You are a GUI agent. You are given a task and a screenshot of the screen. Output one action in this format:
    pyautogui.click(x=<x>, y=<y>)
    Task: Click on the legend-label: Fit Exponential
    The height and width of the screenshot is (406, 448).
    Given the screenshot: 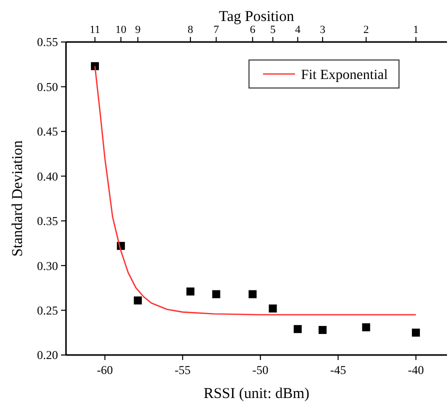 What is the action you would take?
    pyautogui.click(x=344, y=75)
    